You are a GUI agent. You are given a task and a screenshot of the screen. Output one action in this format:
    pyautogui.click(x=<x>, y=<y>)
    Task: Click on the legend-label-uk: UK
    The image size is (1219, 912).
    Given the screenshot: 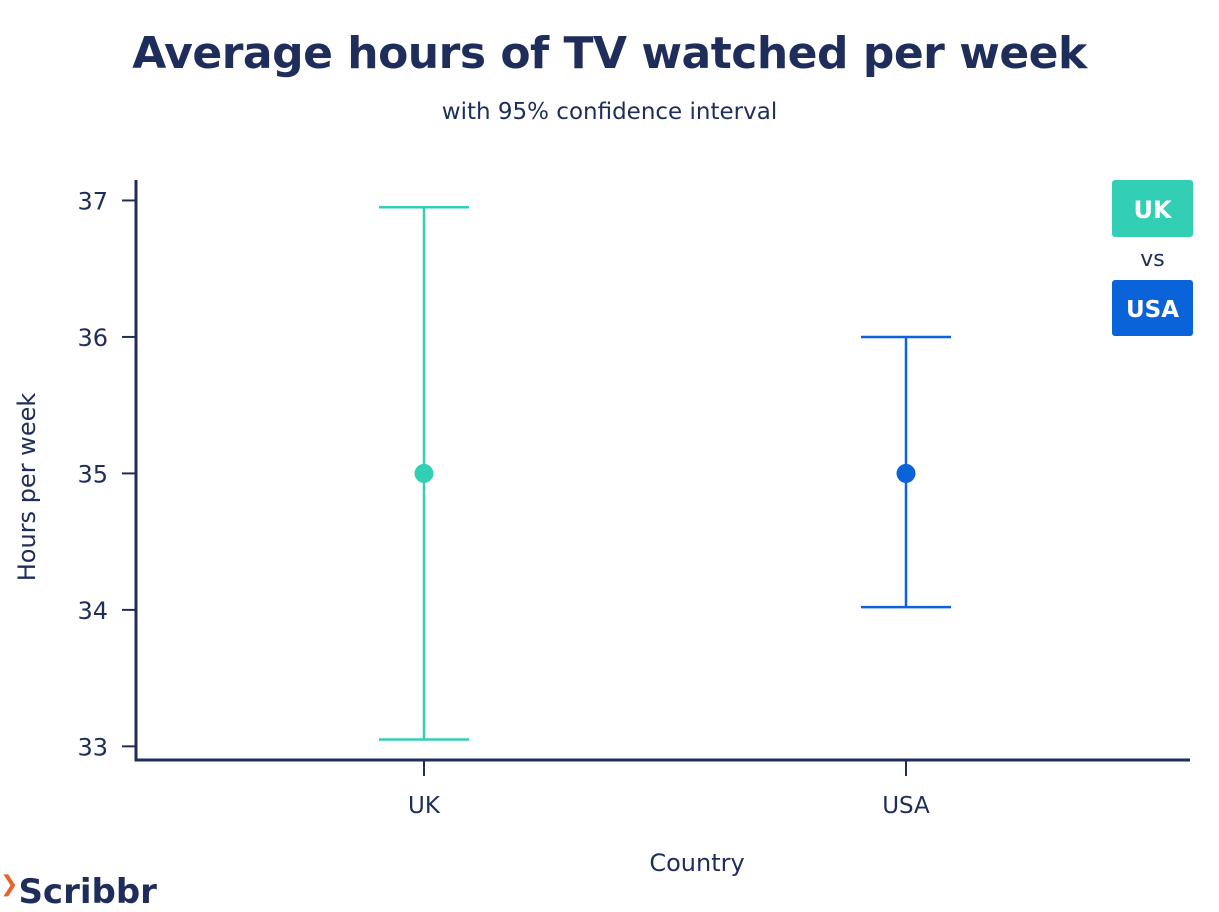 What is the action you would take?
    pyautogui.click(x=1152, y=210)
    